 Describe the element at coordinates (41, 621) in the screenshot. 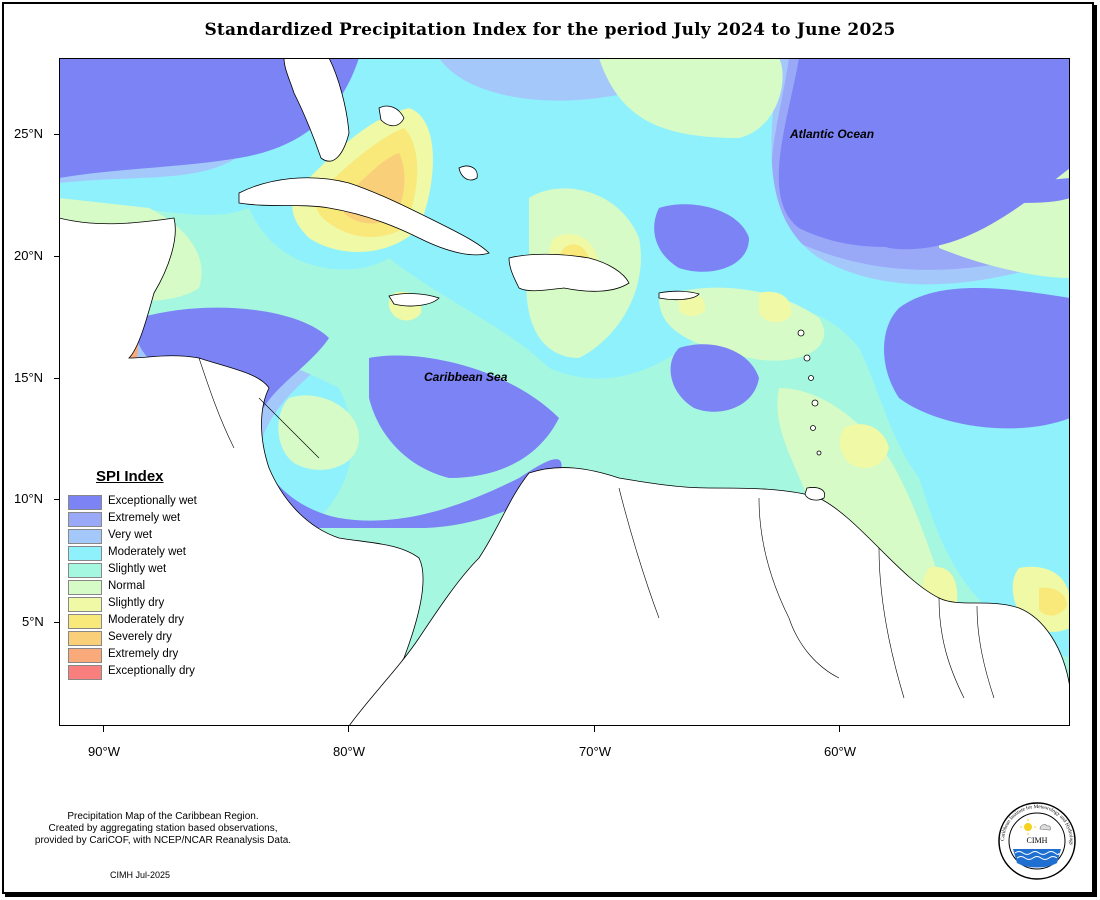

I see `lat-label-5n: 5°N` at that location.